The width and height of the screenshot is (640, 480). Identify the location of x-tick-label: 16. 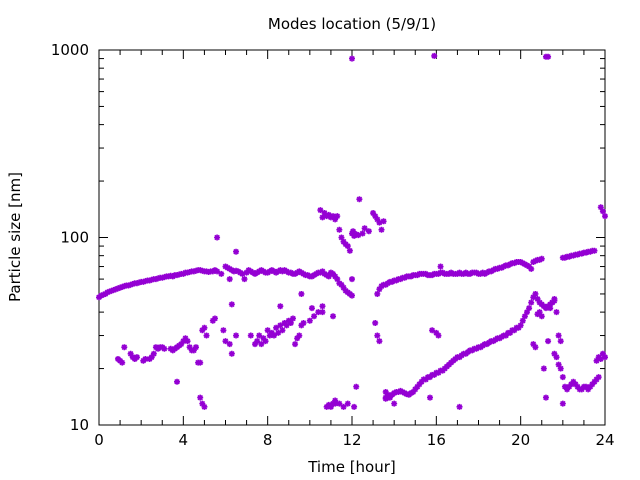
(436, 440).